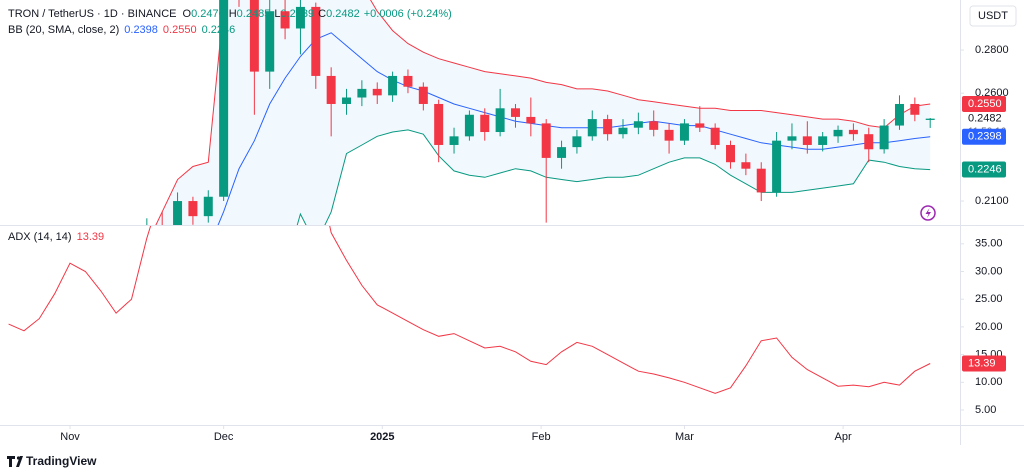 The image size is (1024, 473). I want to click on ohlc-value: 0.2482, so click(343, 14).